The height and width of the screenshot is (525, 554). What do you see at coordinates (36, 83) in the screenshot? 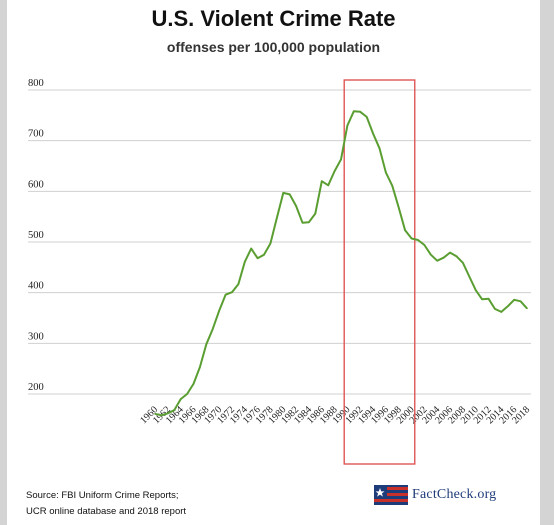
I see `y-tick-label: 800` at bounding box center [36, 83].